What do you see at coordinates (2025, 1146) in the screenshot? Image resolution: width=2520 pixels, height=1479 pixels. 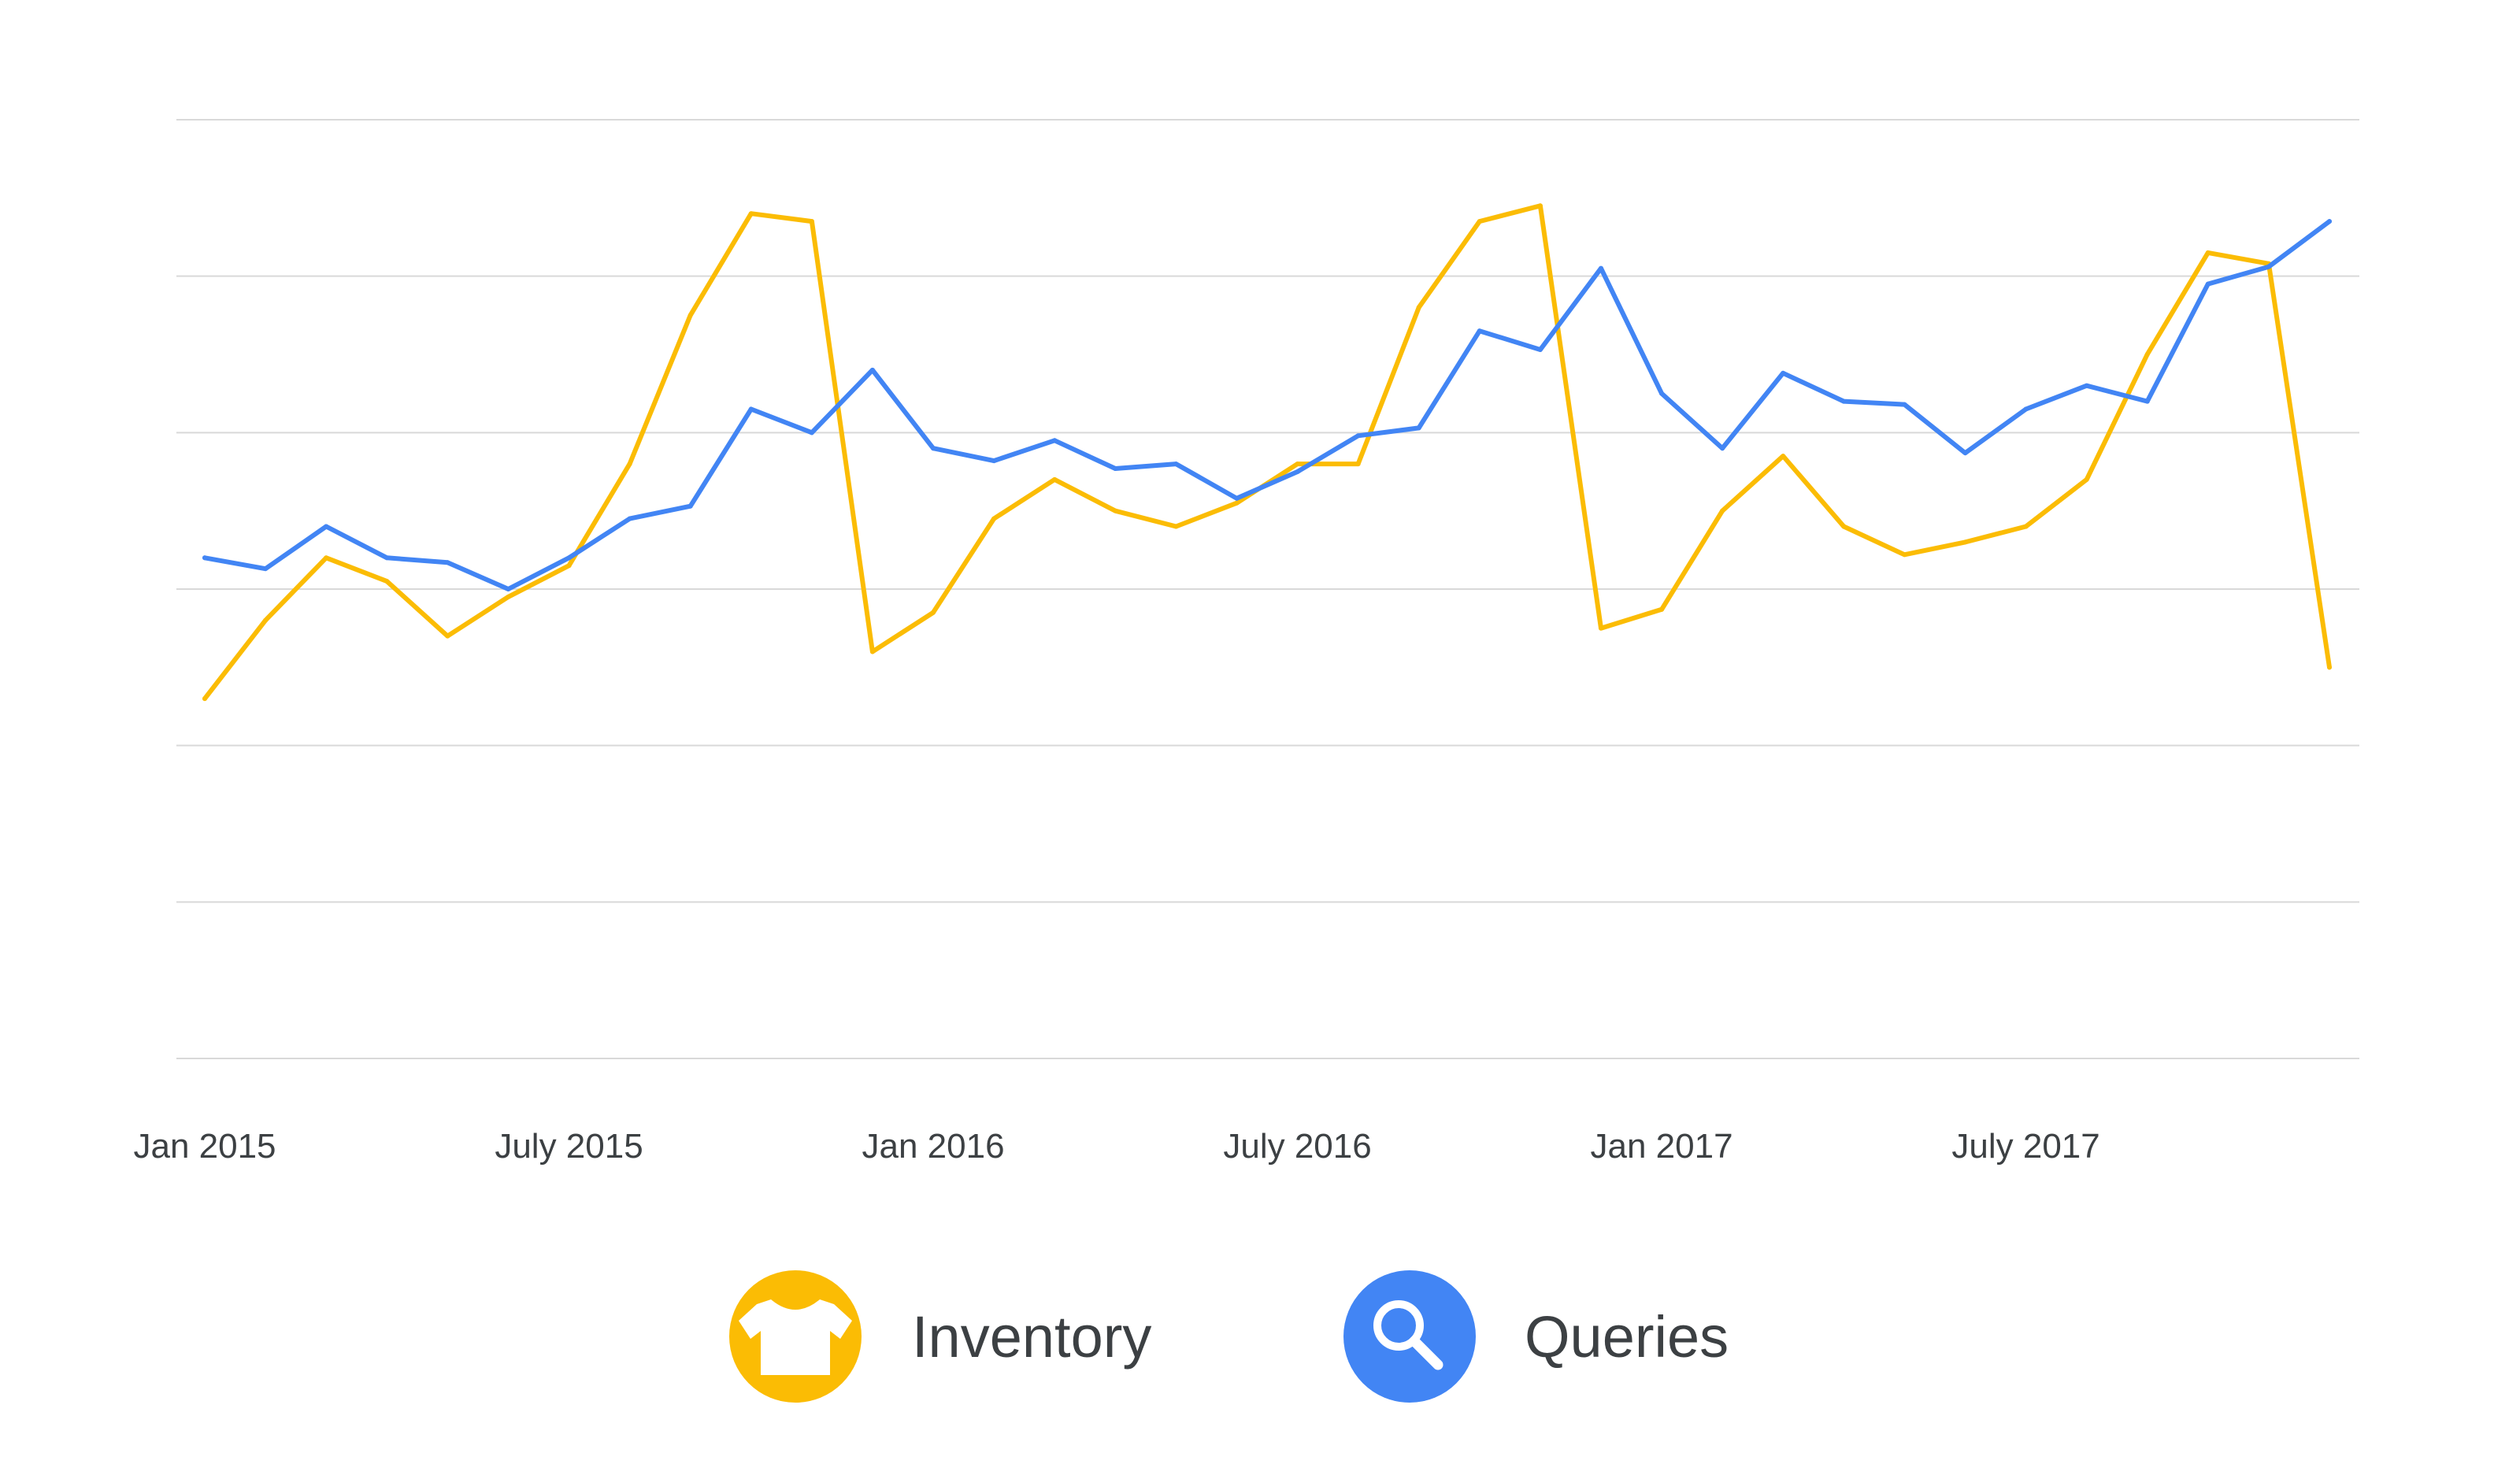 I see `x-tick-label: July 2017` at bounding box center [2025, 1146].